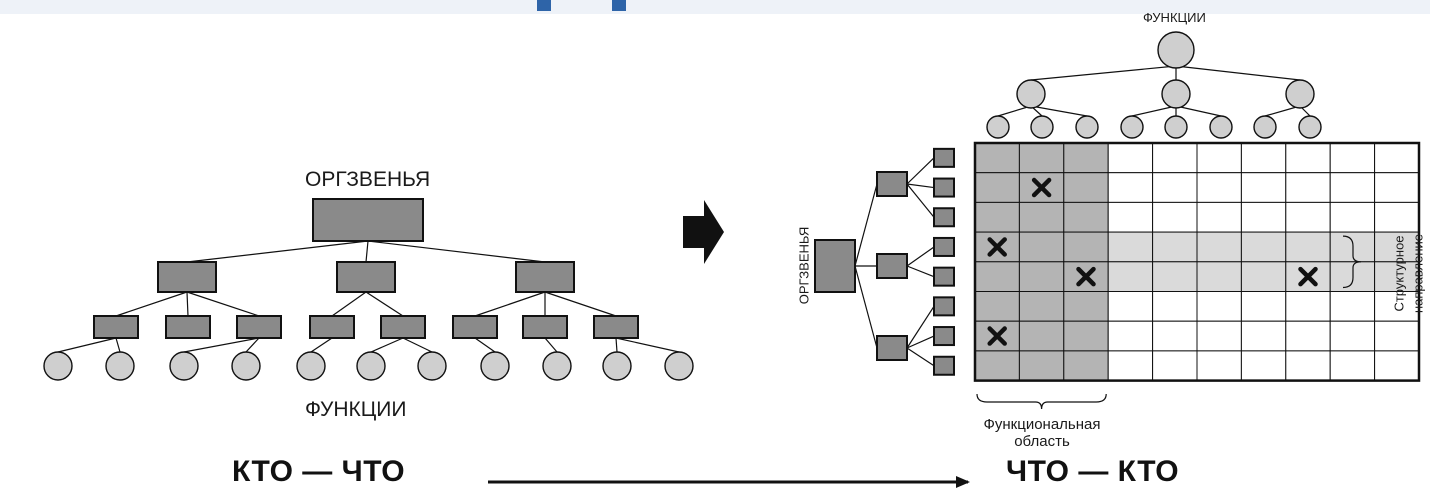  I want to click on footer-left-text: КТО — ЧТО, so click(319, 471).